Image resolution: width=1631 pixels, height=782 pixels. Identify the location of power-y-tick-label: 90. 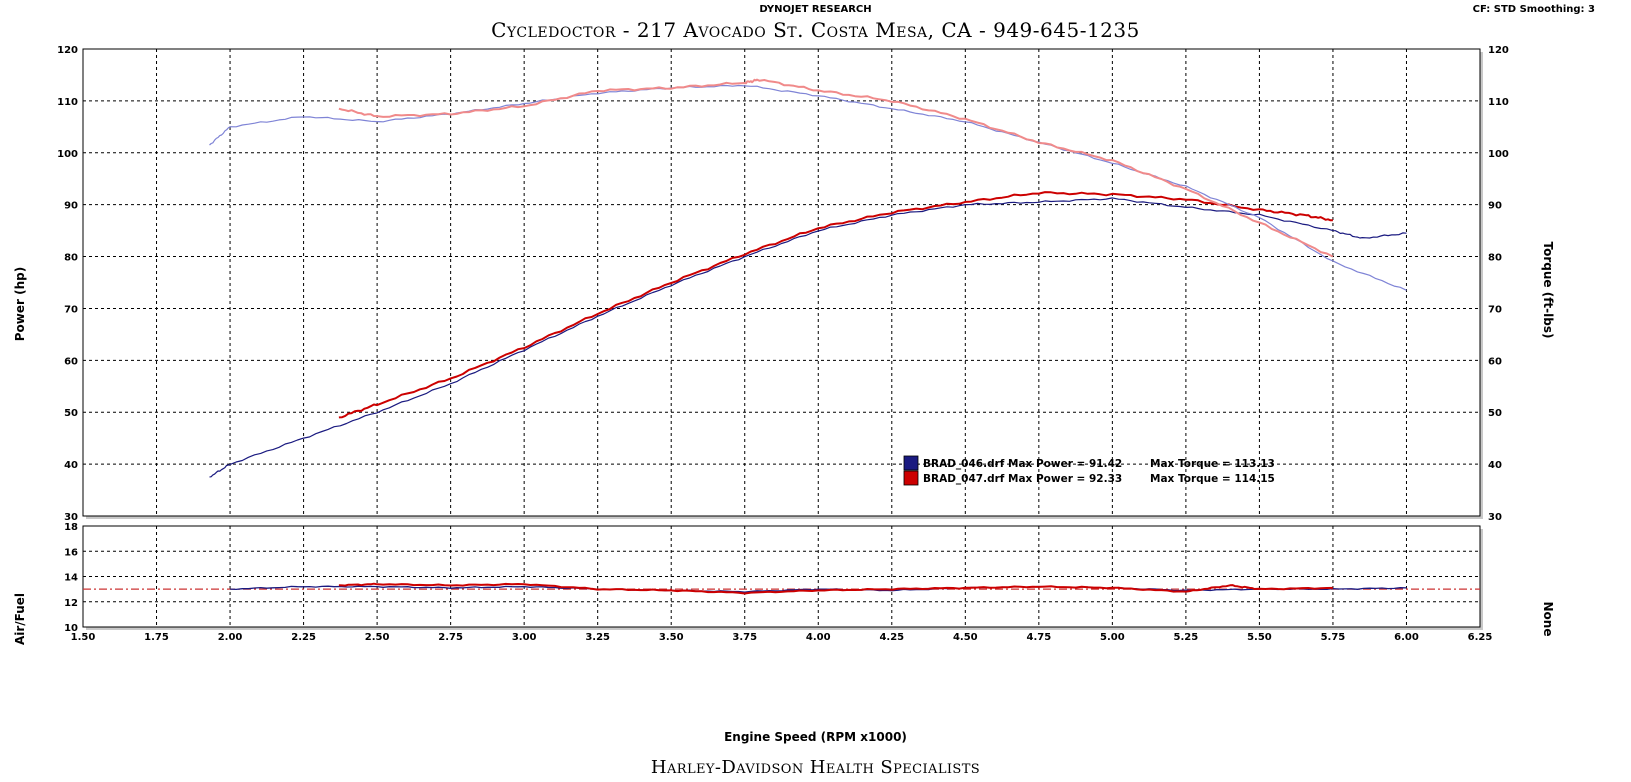
(71, 206).